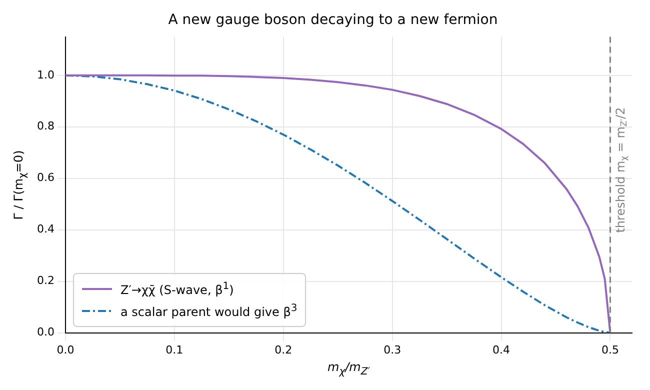 This screenshot has width=650, height=390. I want to click on x-tick-label: 0.5, so click(610, 349).